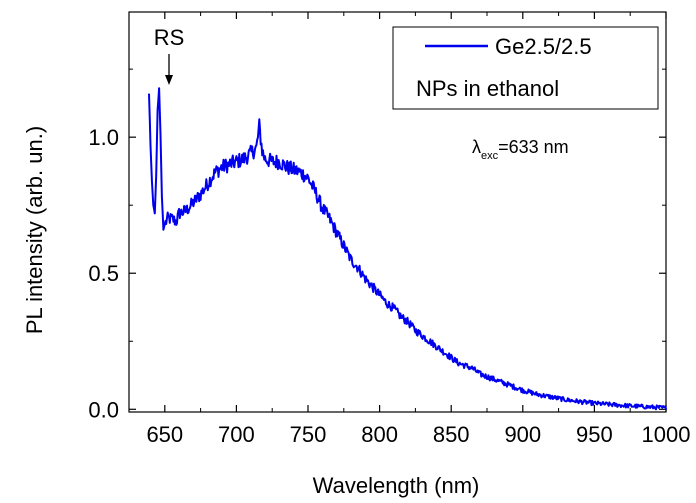 The height and width of the screenshot is (503, 696). I want to click on x-tick-label: 700, so click(236, 434).